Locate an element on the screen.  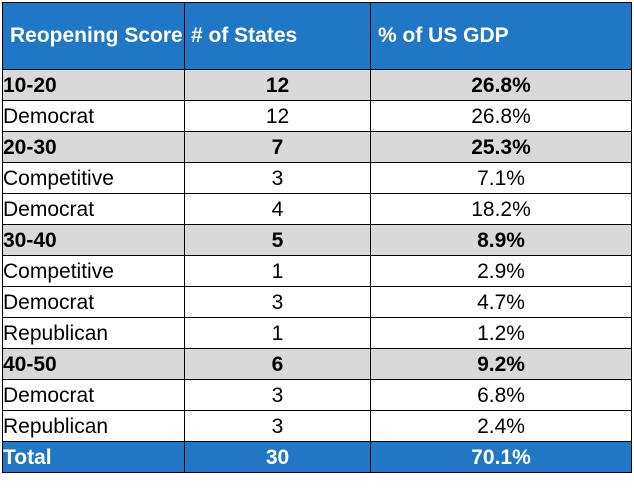
gdp-share-cell: 18.2% is located at coordinates (501, 209).